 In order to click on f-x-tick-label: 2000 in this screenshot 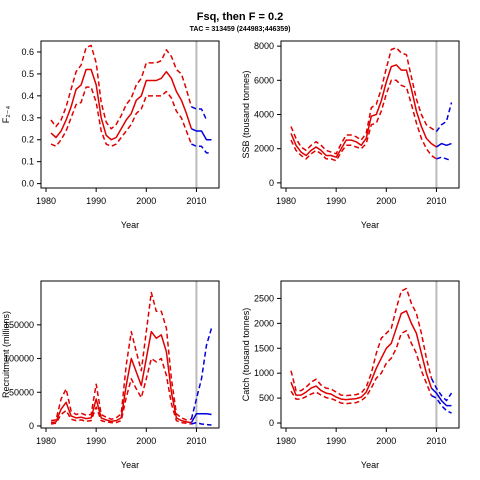, I will do `click(146, 201)`.